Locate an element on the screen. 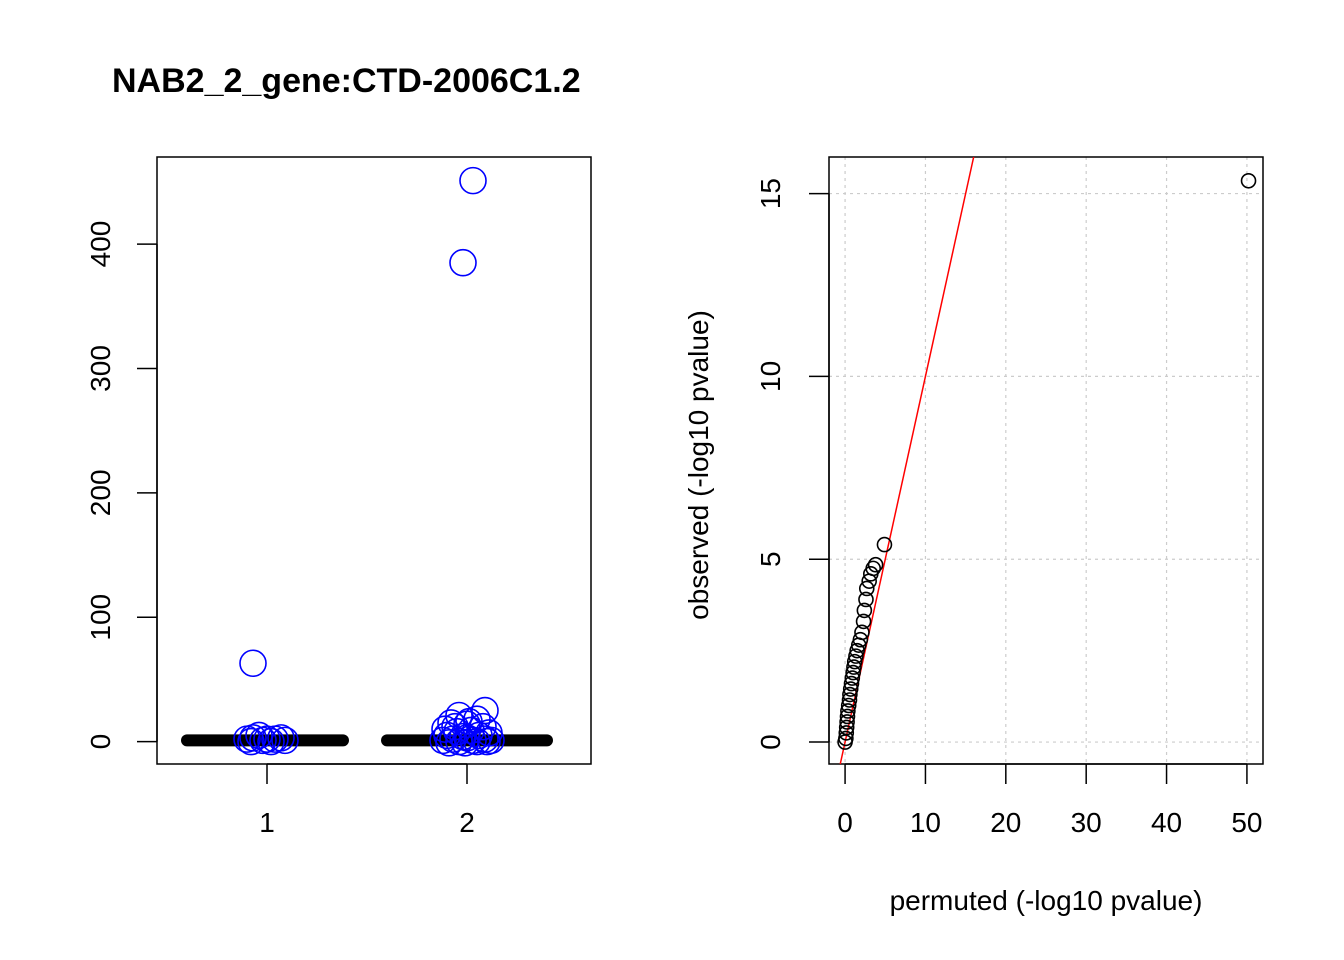  right-y-tick-label: 10 is located at coordinates (770, 376).